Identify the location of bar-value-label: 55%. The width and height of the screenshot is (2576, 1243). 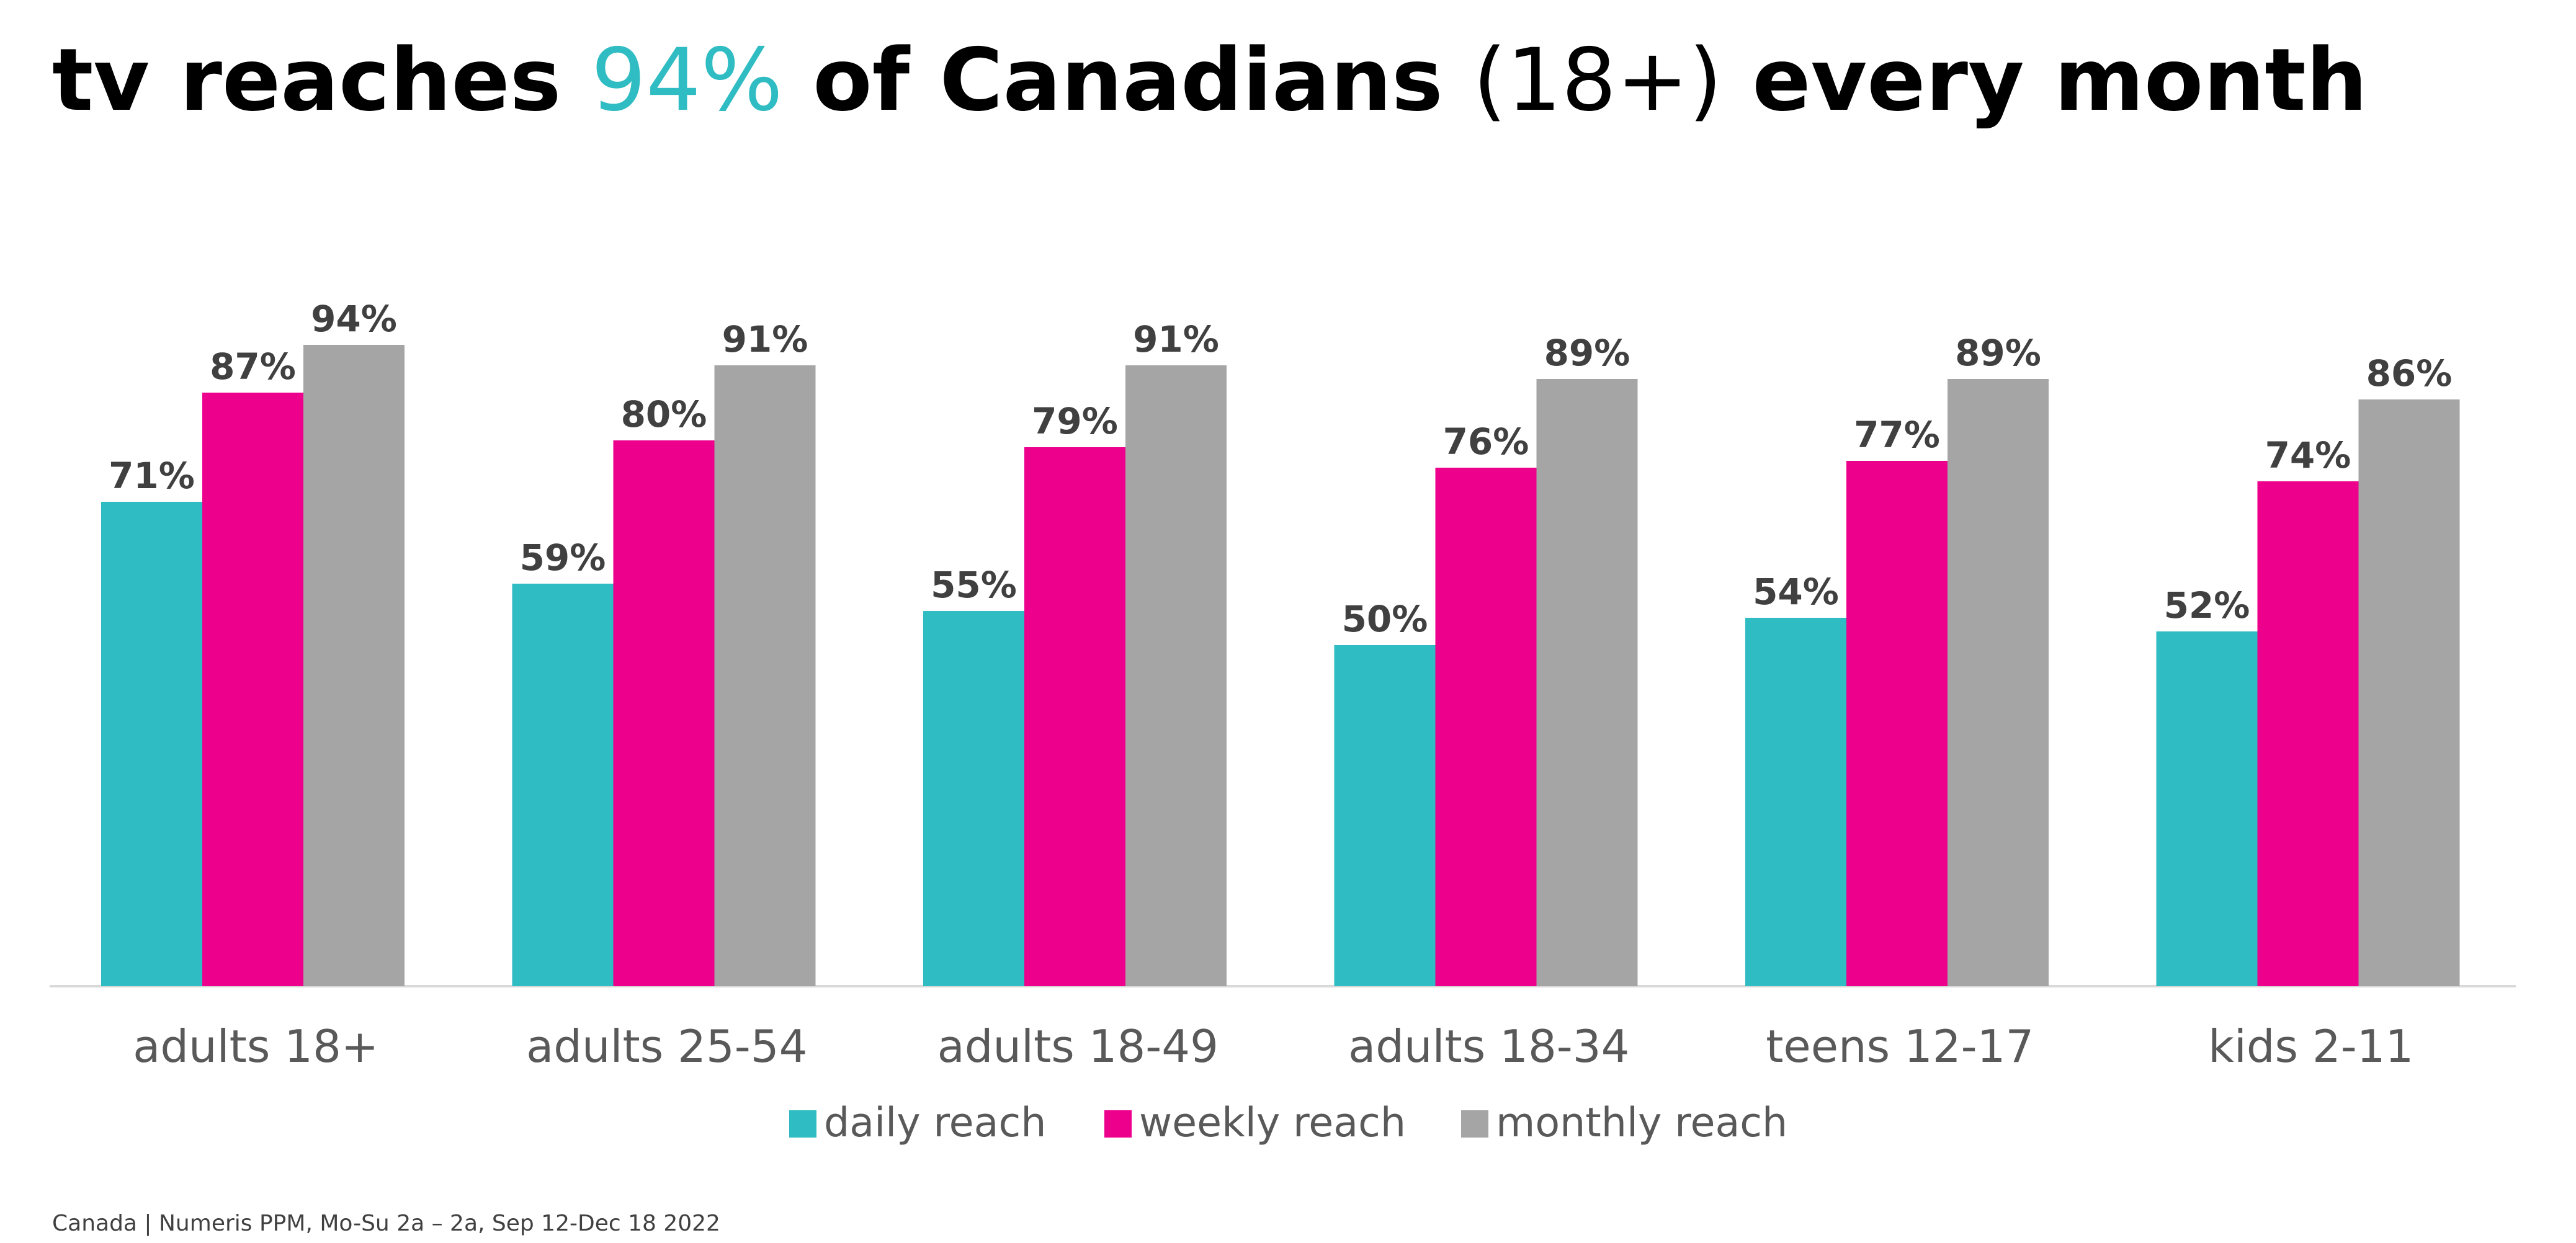
(974, 585).